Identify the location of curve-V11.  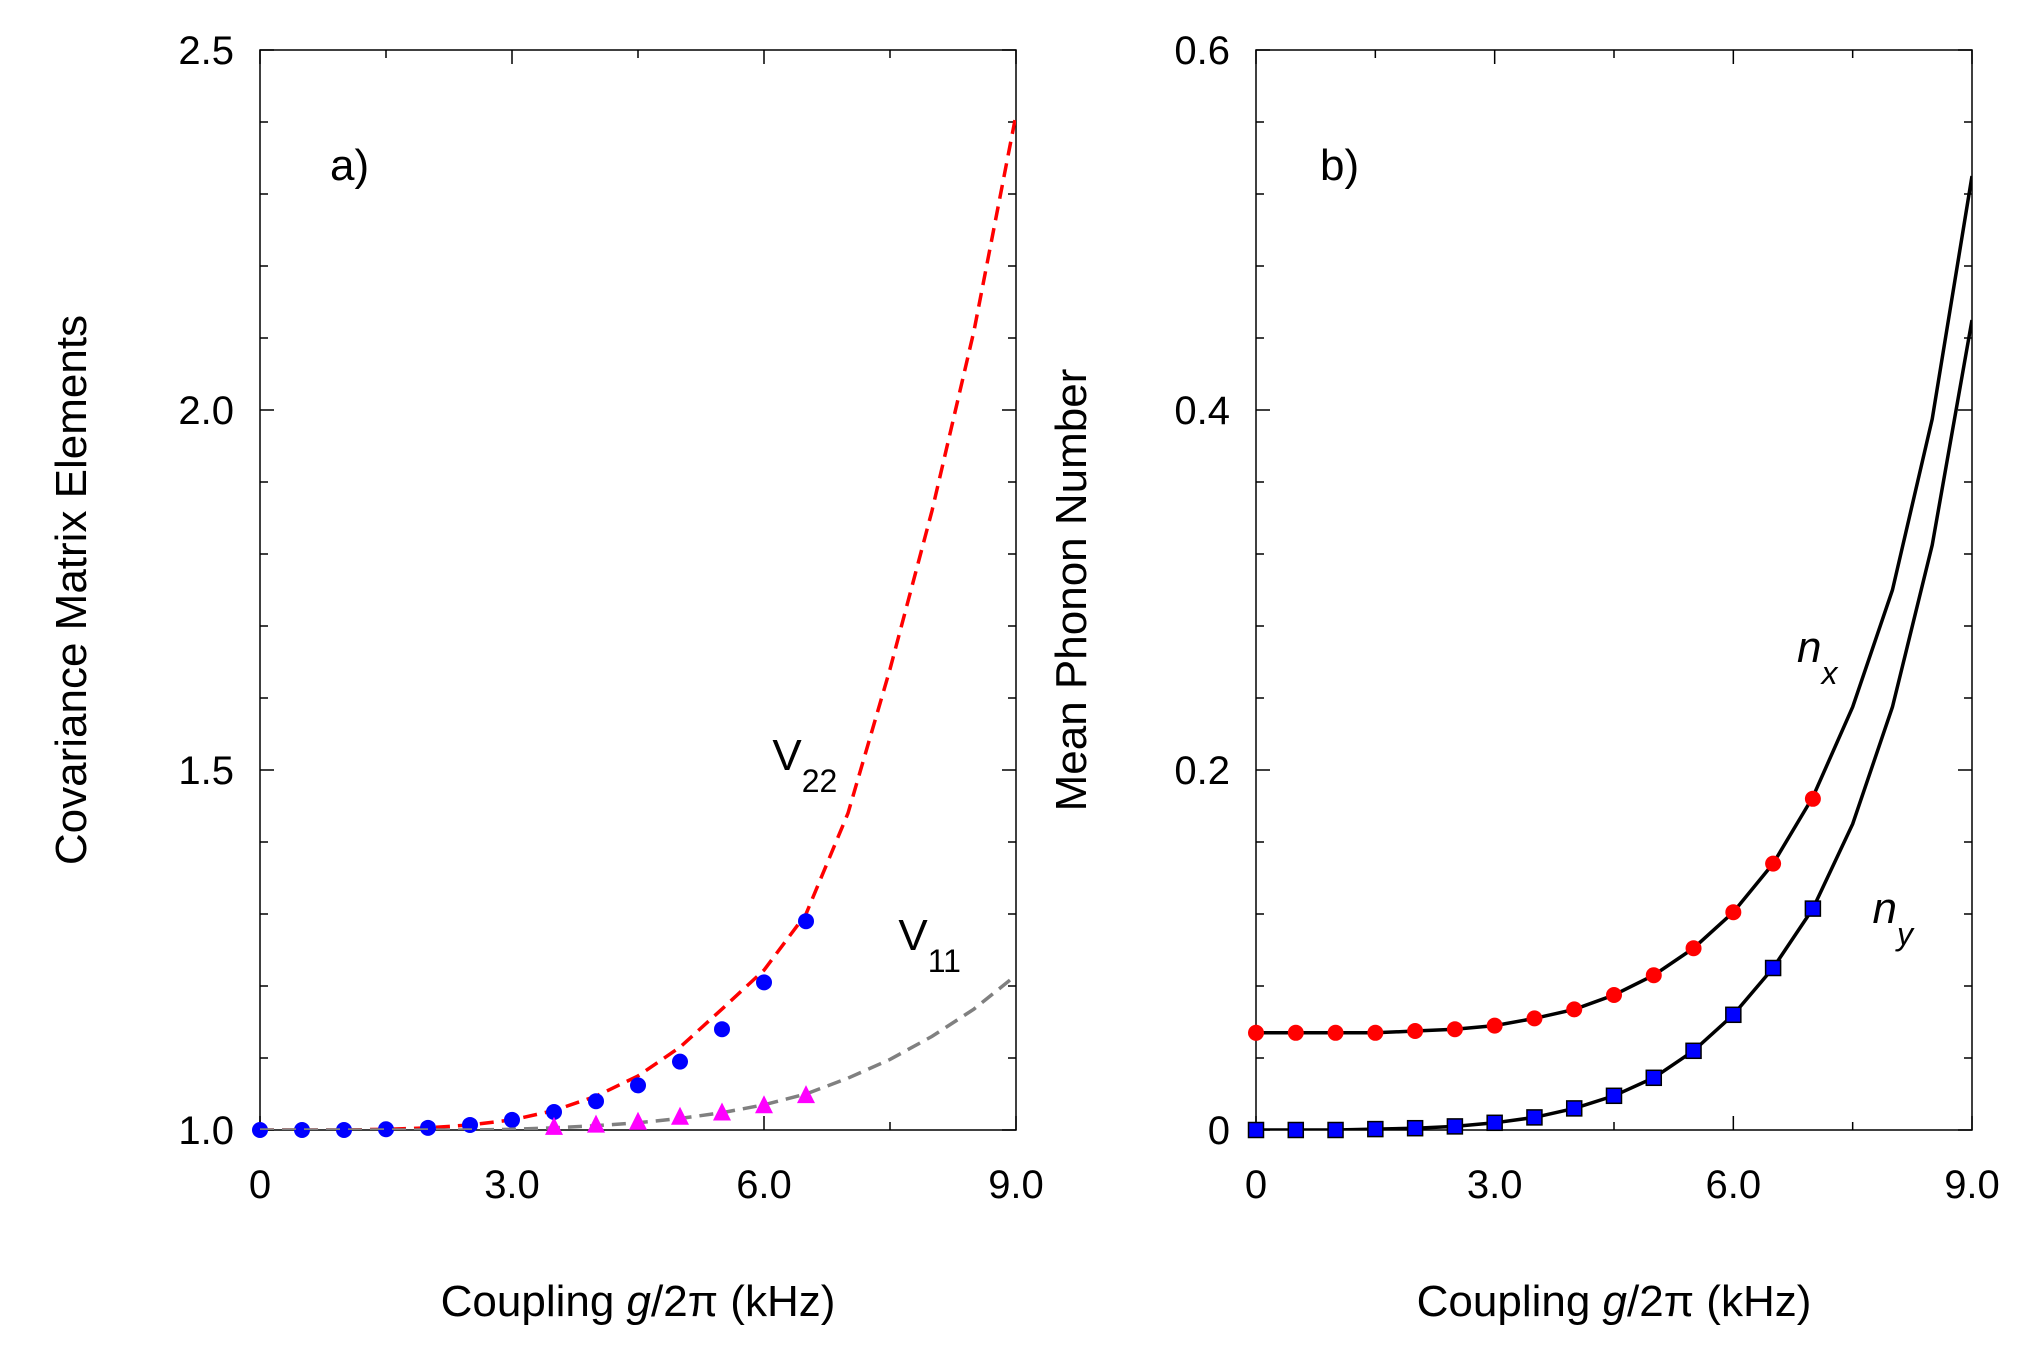
(638, 1051).